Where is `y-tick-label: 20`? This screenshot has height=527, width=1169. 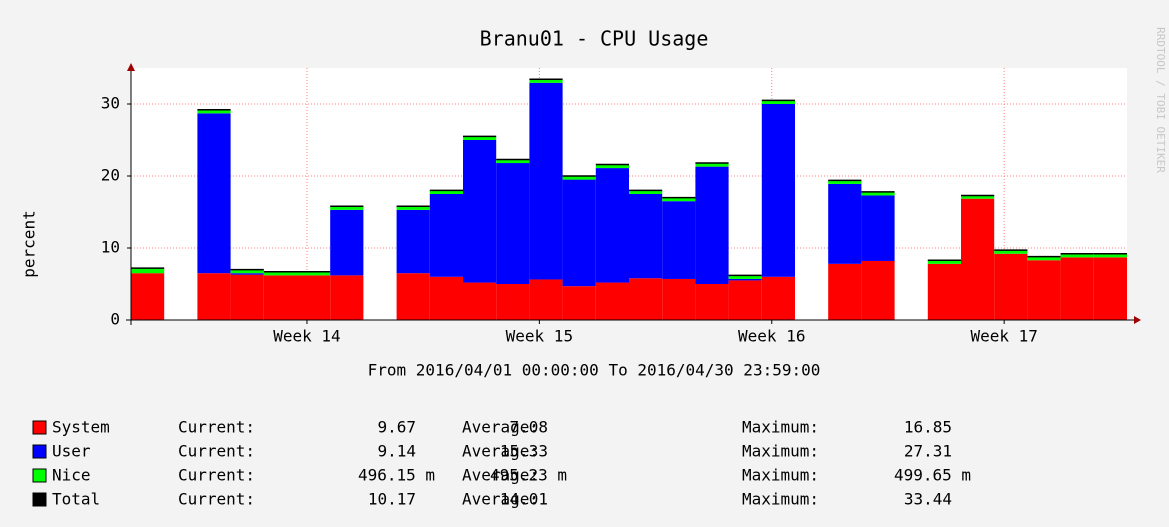
y-tick-label: 20 is located at coordinates (110, 175).